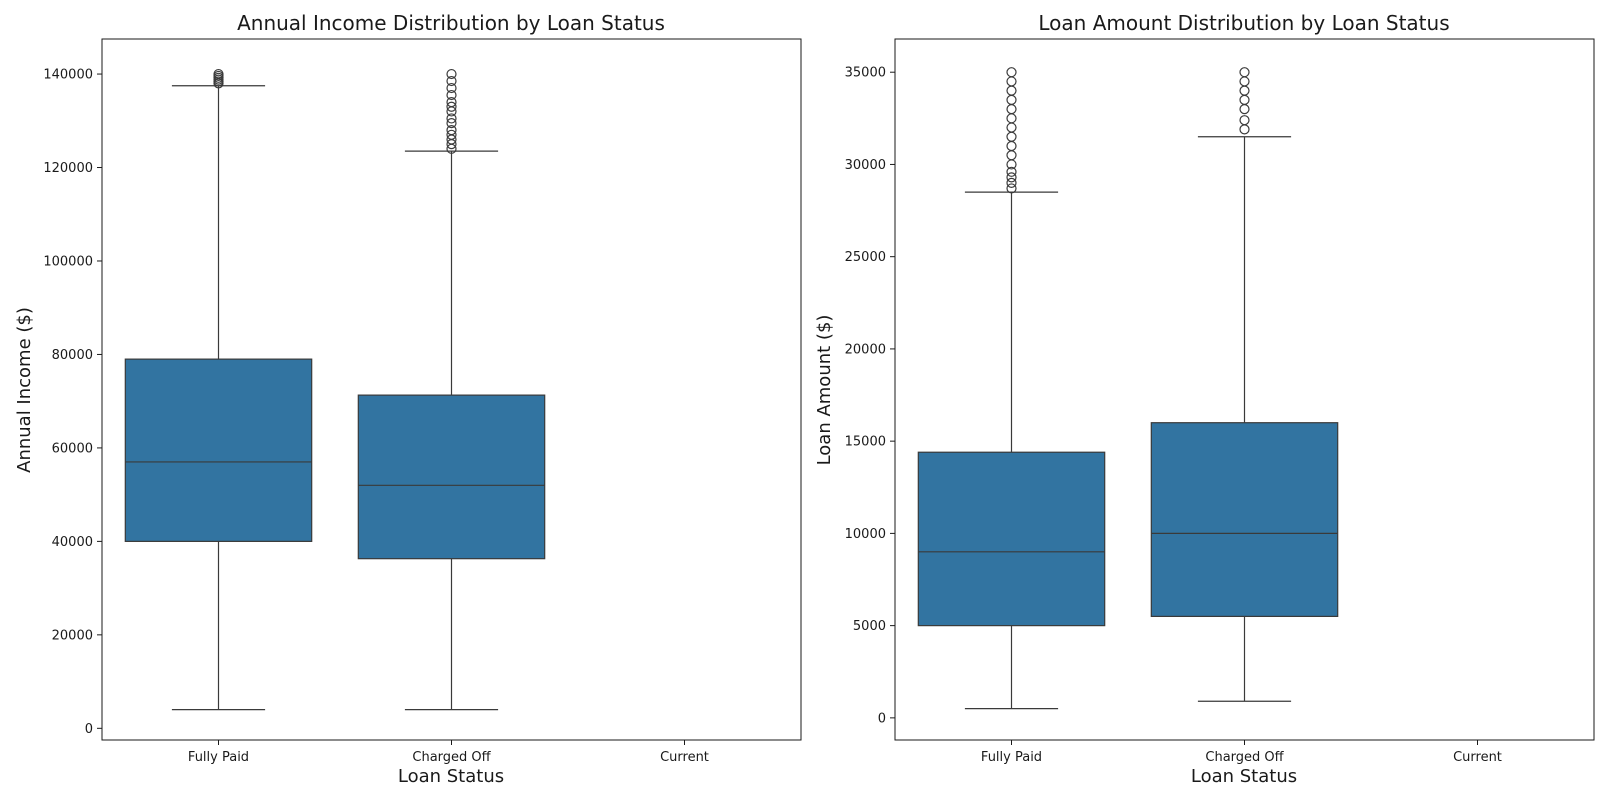 The image size is (1600, 800). I want to click on chart-title: Loan Amount Distribution by Loan Status, so click(1243, 23).